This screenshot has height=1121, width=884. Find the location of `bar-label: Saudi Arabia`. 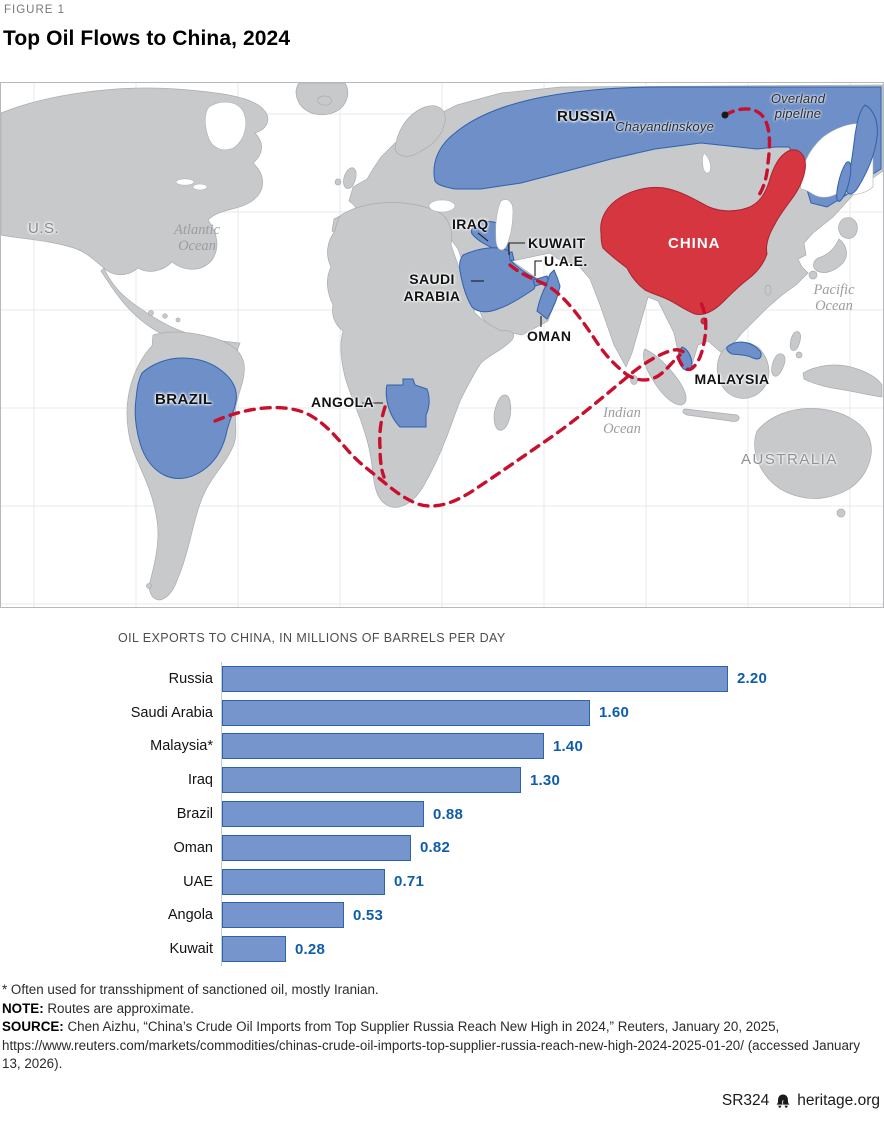

bar-label: Saudi Arabia is located at coordinates (171, 712).